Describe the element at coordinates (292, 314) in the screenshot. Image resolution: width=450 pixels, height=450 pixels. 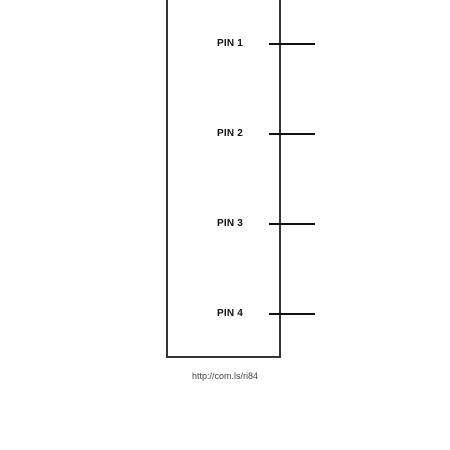
I see `pin-4-lead` at that location.